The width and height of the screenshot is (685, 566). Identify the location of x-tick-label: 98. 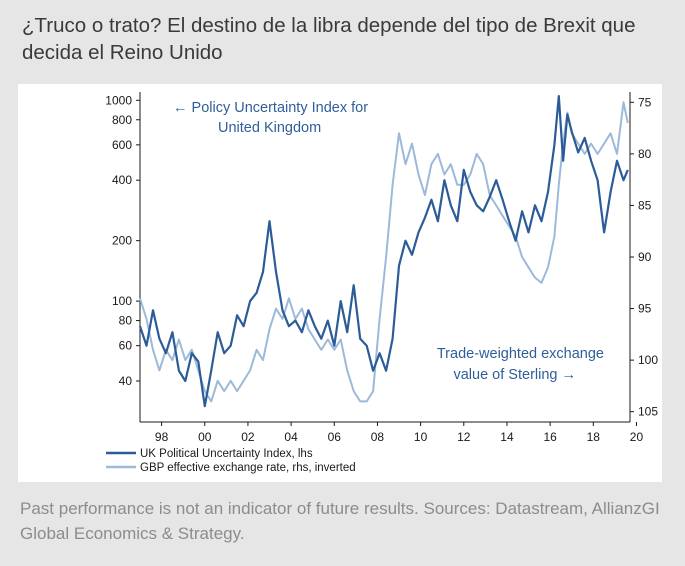
(162, 437).